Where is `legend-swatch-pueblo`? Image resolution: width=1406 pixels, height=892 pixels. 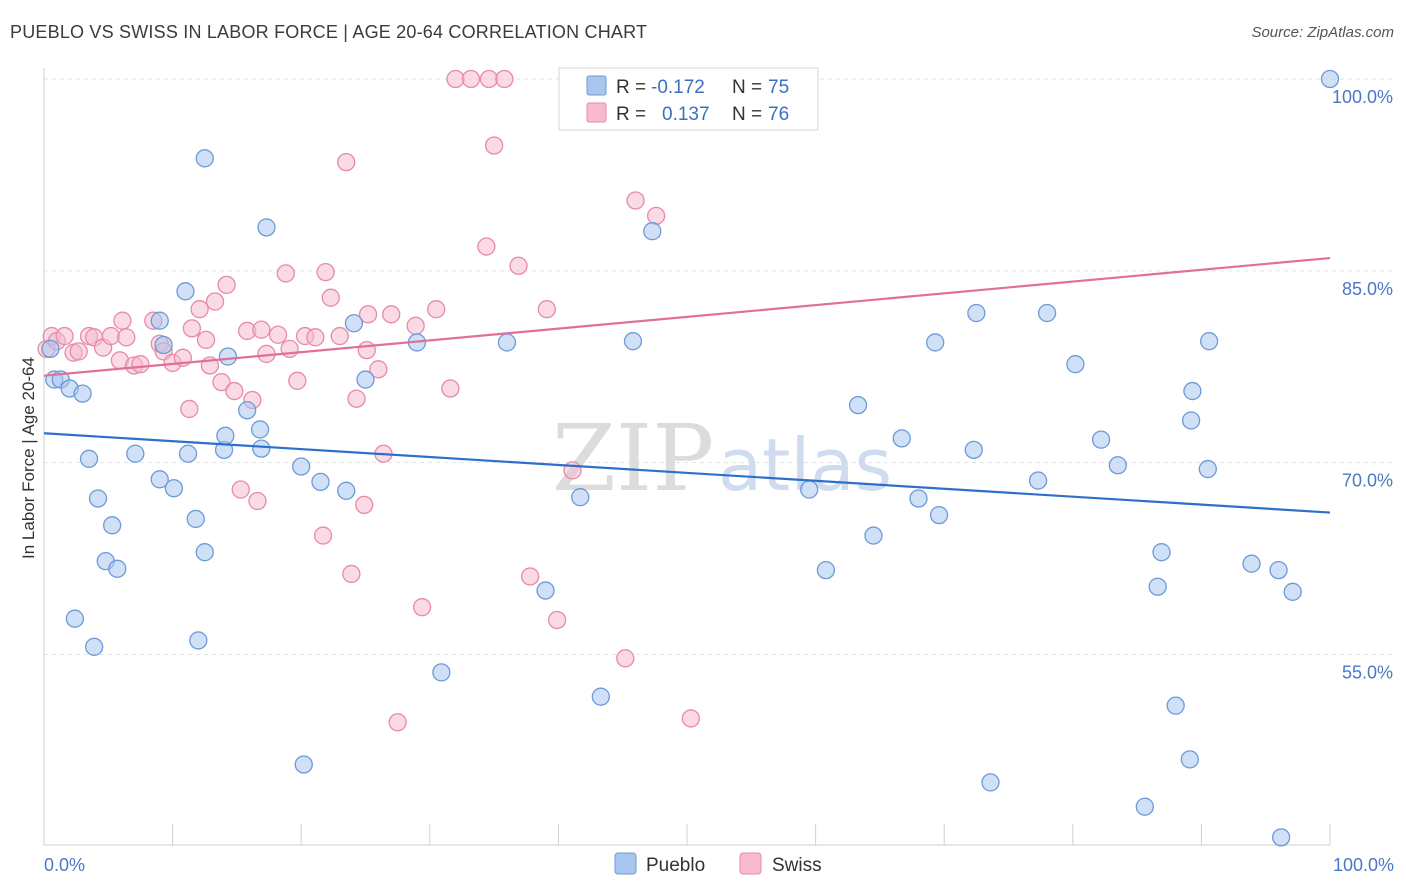 legend-swatch-pueblo is located at coordinates (596, 85).